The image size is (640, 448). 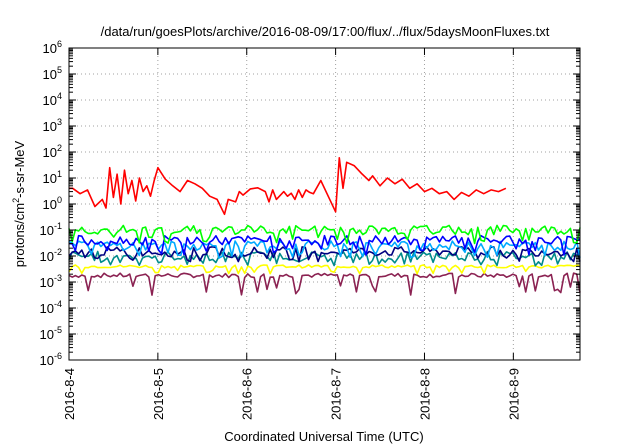 I want to click on x-tick-label: 2016-8-8, so click(x=424, y=394).